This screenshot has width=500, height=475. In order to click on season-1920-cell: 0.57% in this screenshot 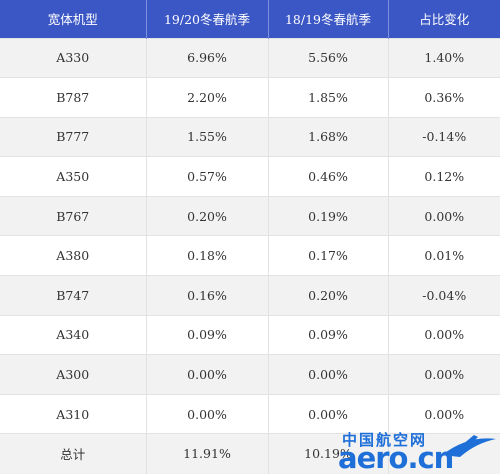, I will do `click(206, 176)`.